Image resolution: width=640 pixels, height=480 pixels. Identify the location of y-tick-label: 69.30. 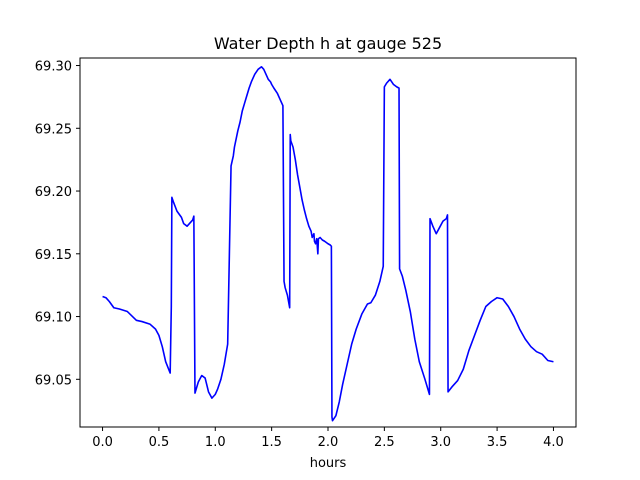
(53, 67).